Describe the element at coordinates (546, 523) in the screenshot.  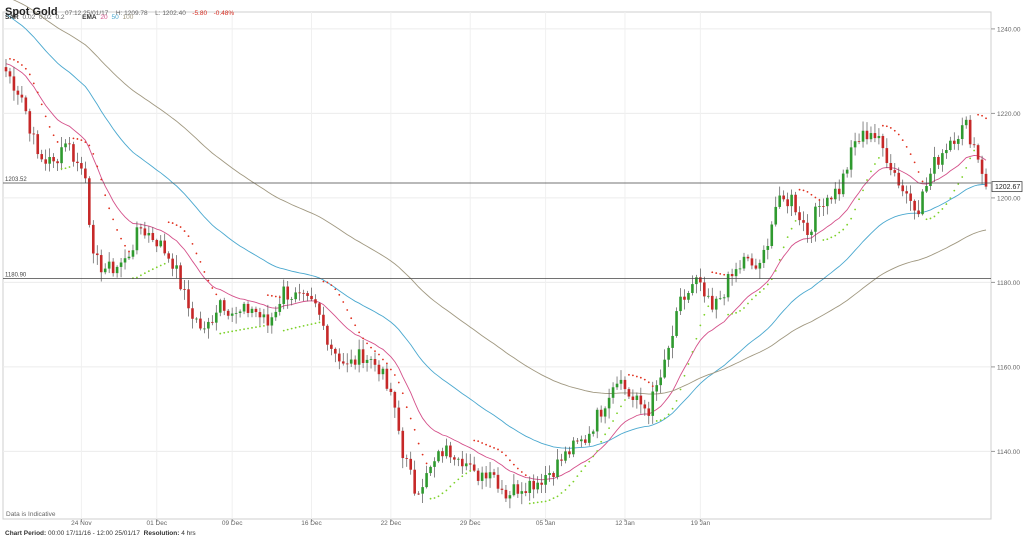
I see `x-tick-label: 05 Jan` at that location.